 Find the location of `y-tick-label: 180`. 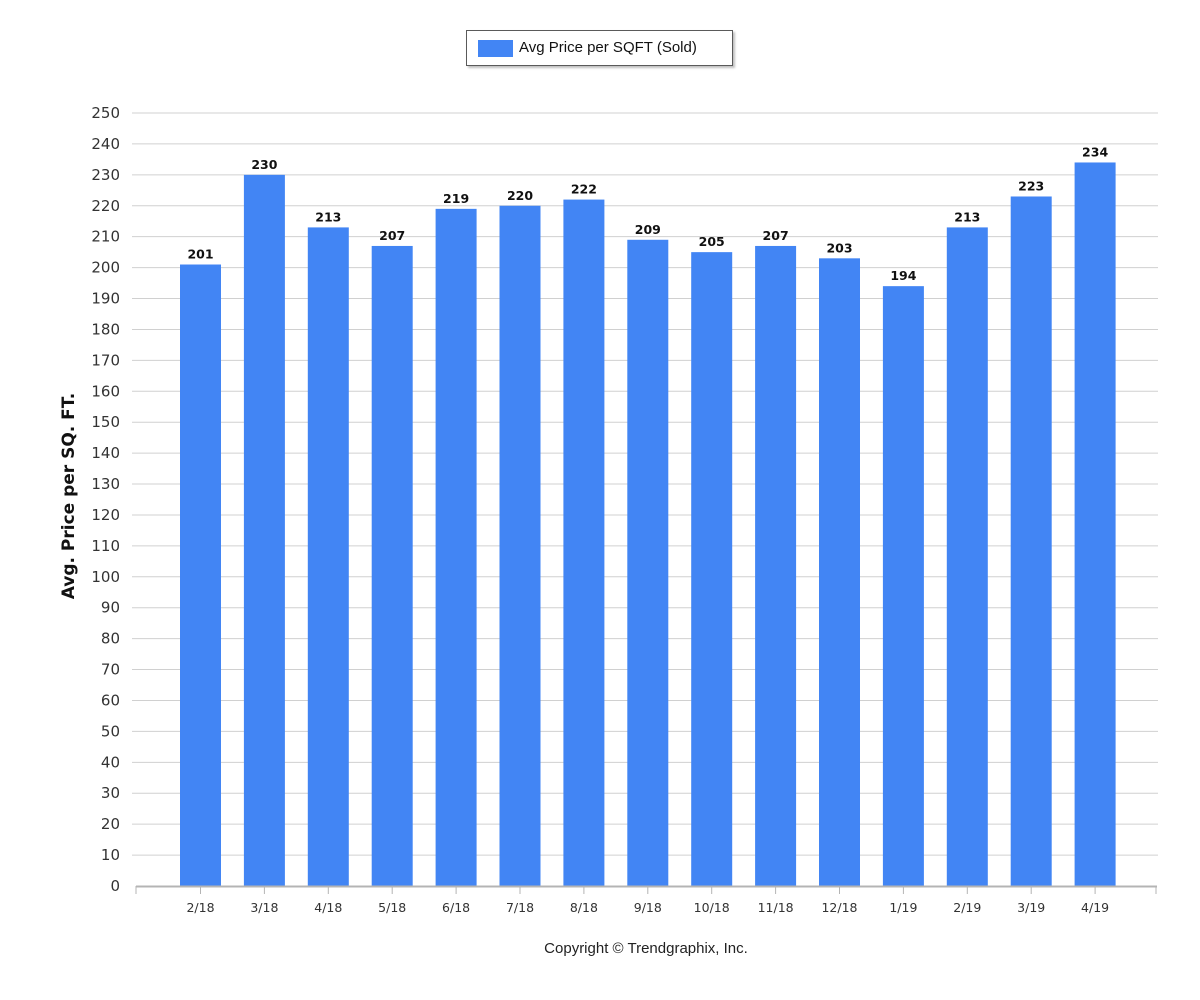

y-tick-label: 180 is located at coordinates (105, 329).